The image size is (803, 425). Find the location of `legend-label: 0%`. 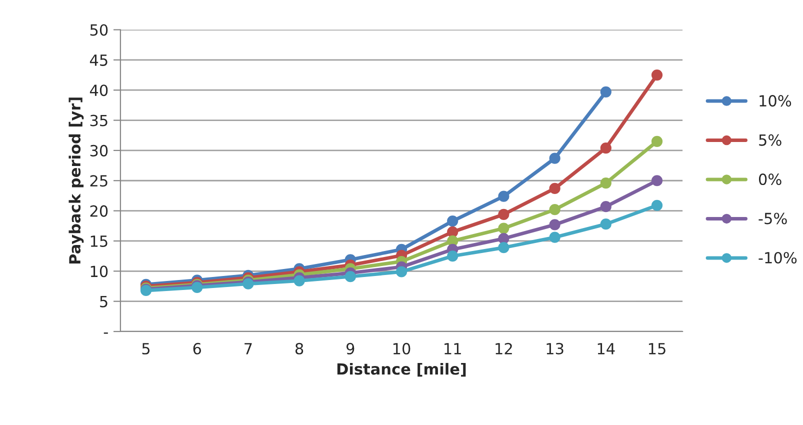

legend-label: 0% is located at coordinates (770, 180).